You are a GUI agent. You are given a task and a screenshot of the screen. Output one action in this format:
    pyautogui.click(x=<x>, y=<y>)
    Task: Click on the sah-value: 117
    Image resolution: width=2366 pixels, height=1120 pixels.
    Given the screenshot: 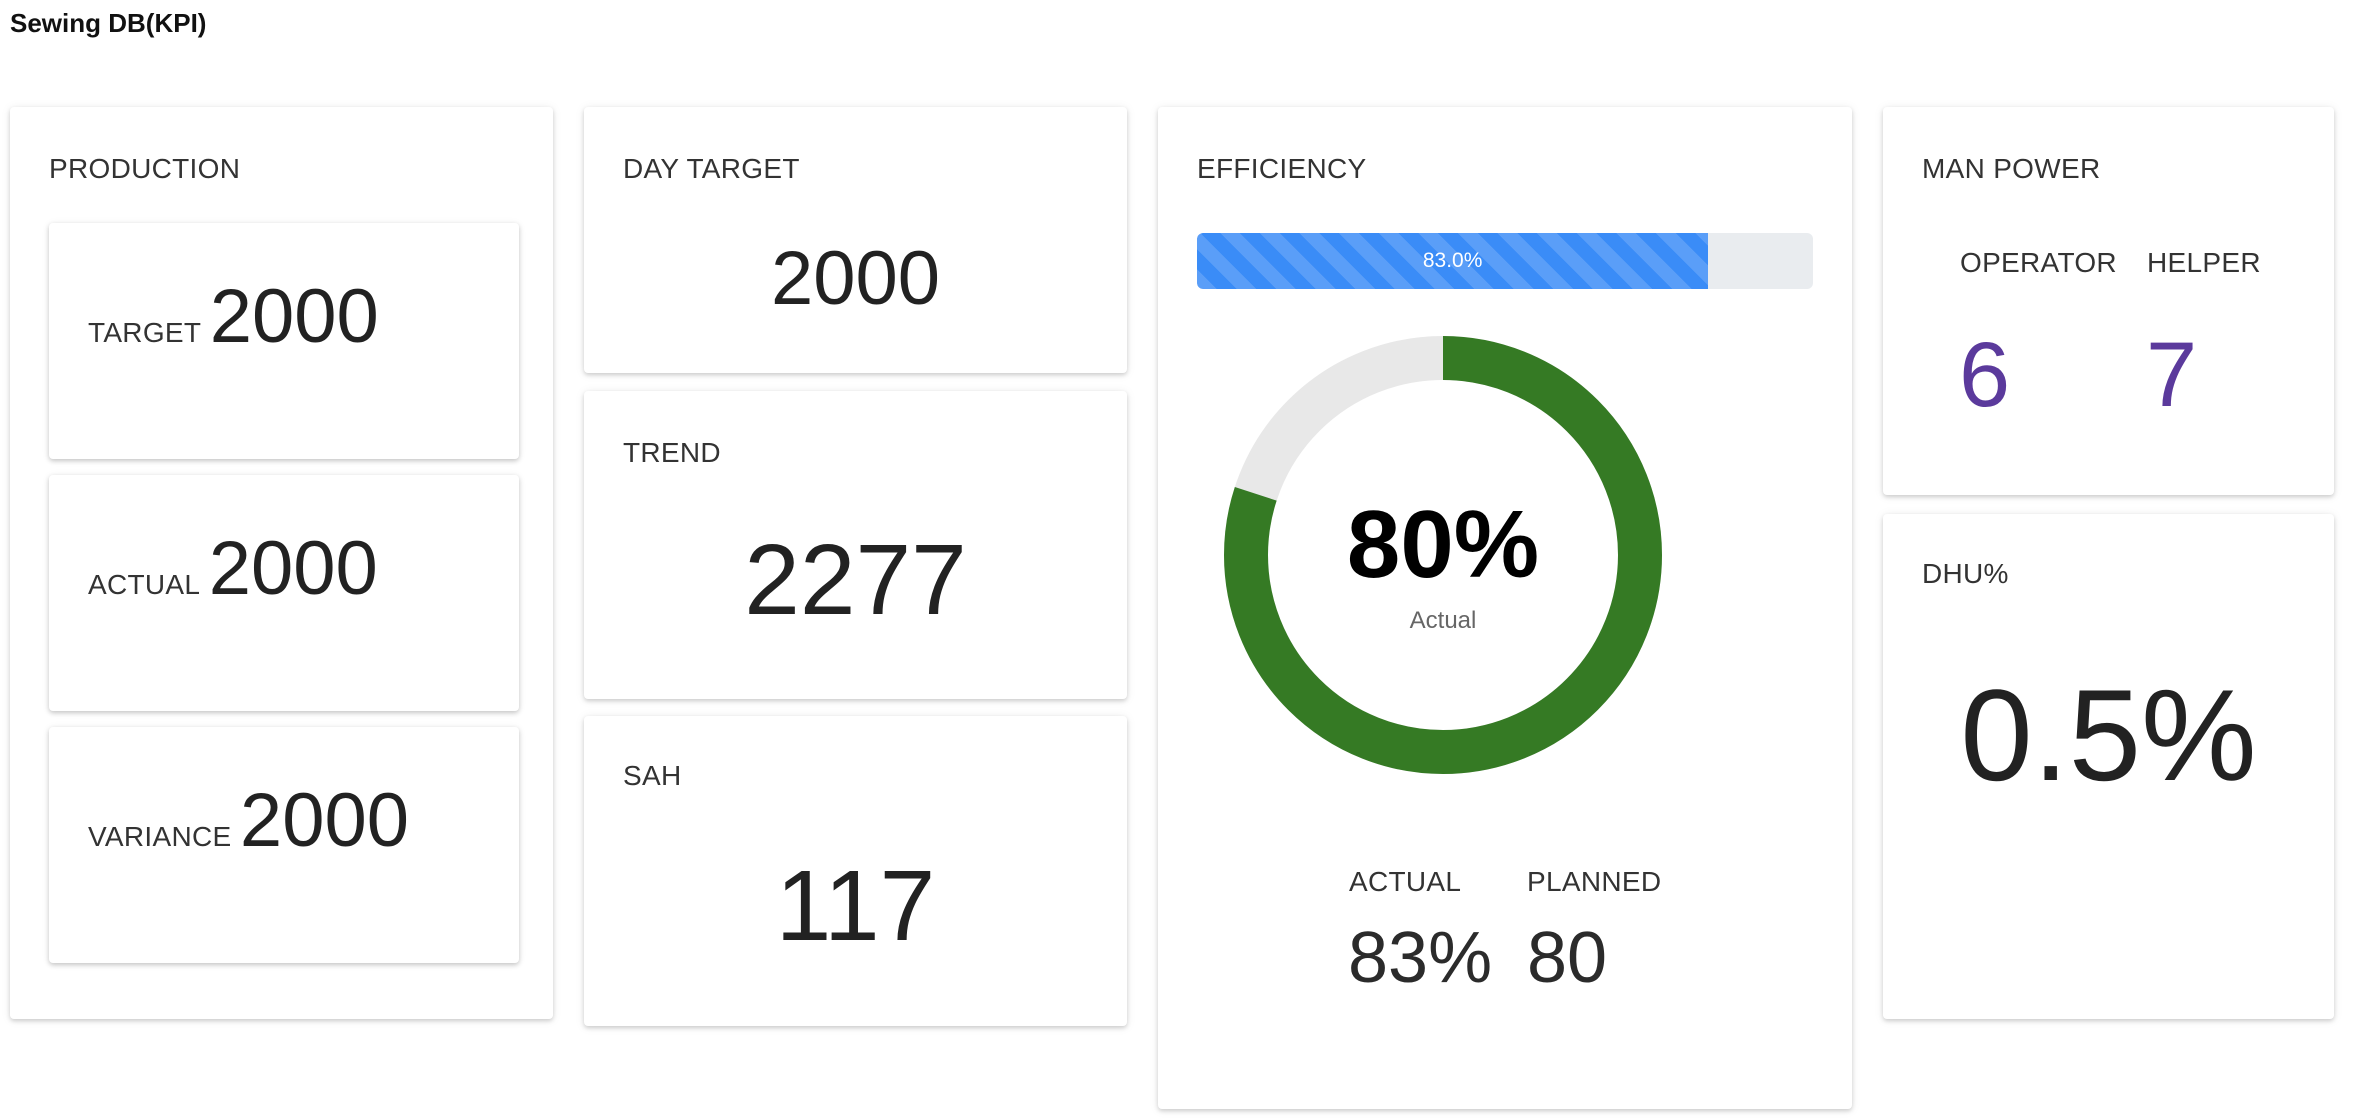 What is the action you would take?
    pyautogui.click(x=855, y=906)
    